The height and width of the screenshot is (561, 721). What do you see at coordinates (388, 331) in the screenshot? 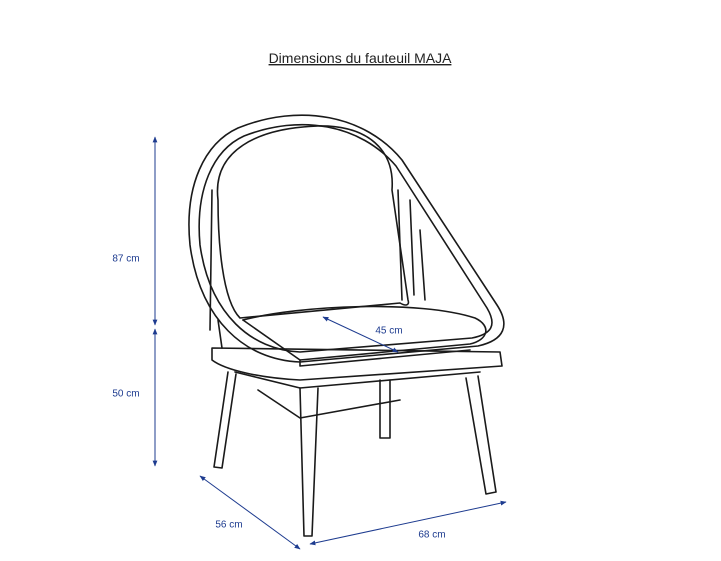
I see `dimension-label: 45 cm` at bounding box center [388, 331].